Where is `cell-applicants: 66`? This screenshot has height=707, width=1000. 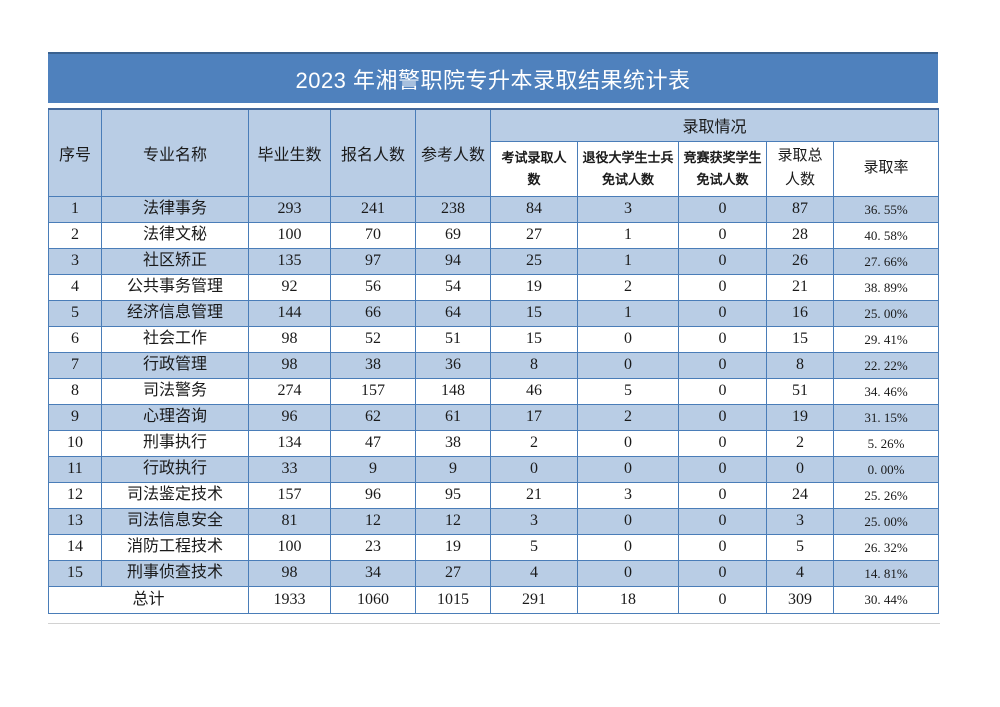 cell-applicants: 66 is located at coordinates (373, 313).